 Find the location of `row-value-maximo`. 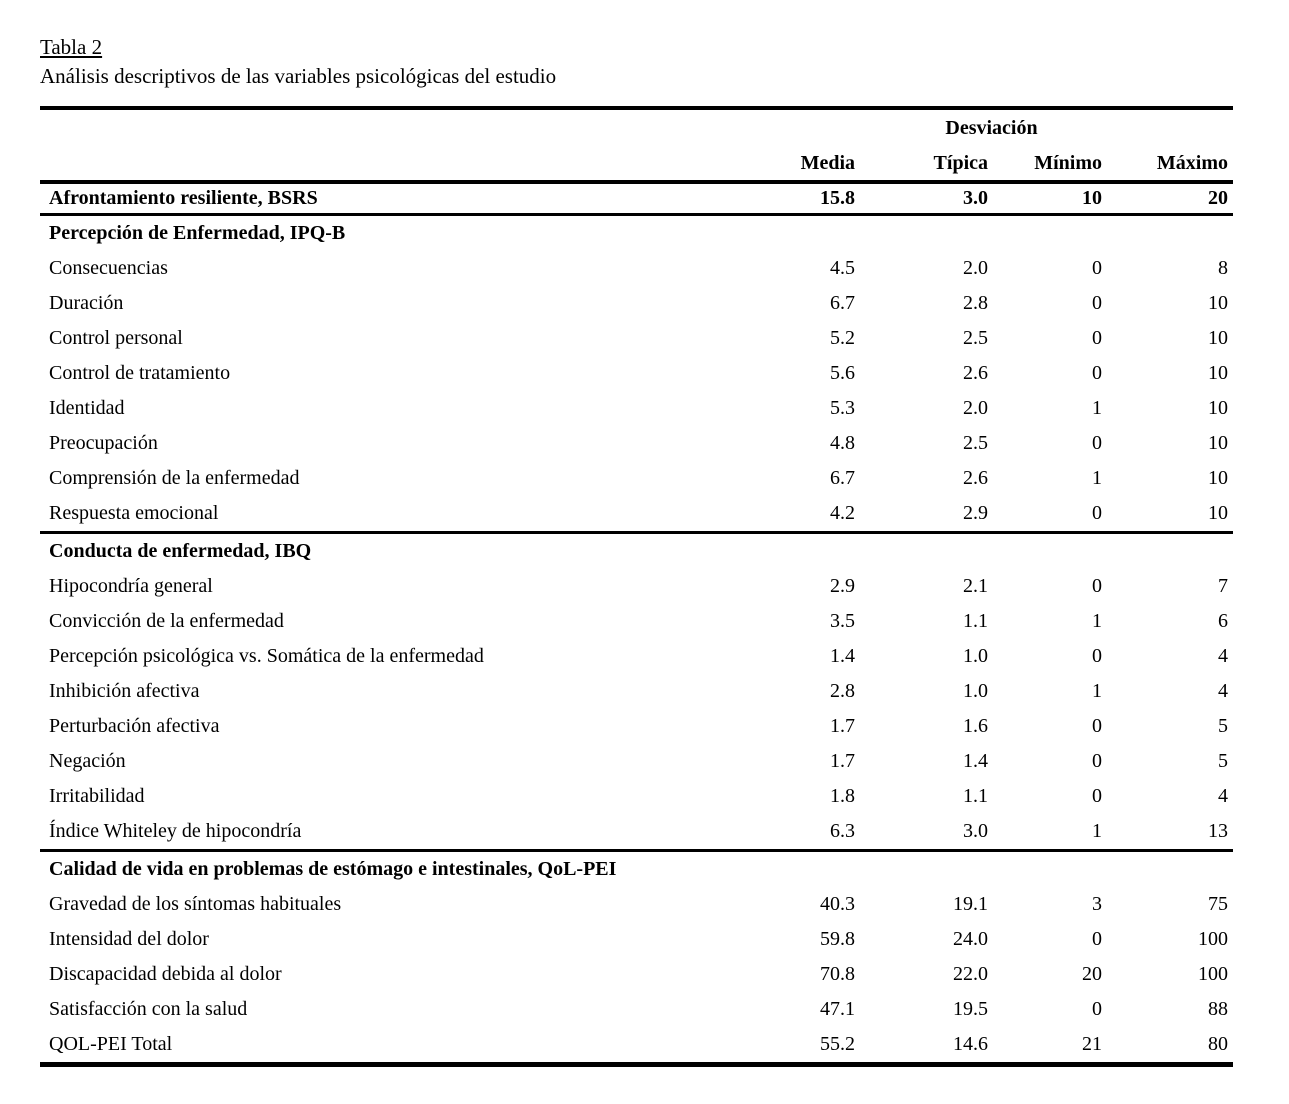

row-value-maximo is located at coordinates (1167, 551).